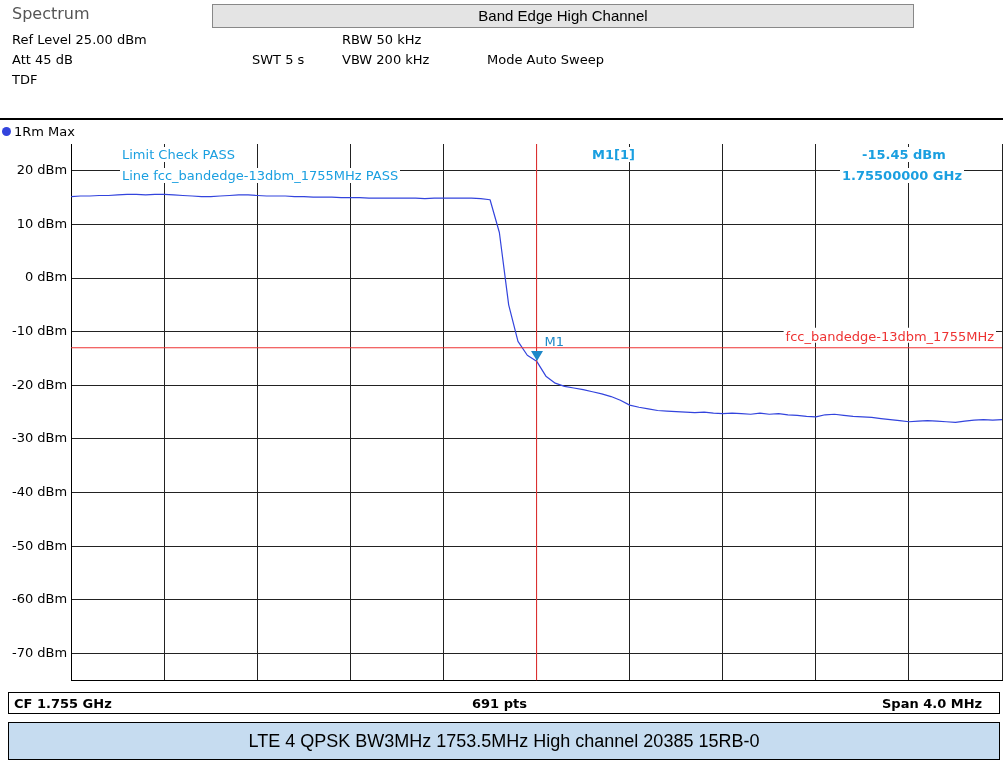 Image resolution: width=1003 pixels, height=767 pixels. Describe the element at coordinates (386, 59) in the screenshot. I see `text: VBW 200 kHz` at that location.